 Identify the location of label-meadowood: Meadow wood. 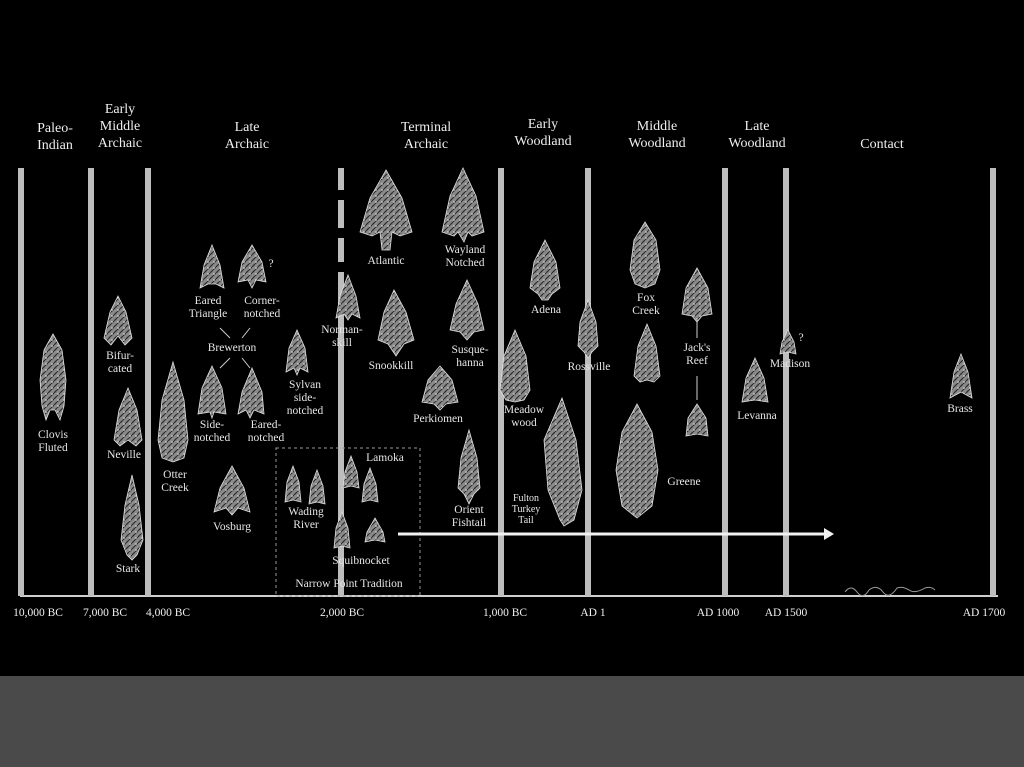
(524, 416).